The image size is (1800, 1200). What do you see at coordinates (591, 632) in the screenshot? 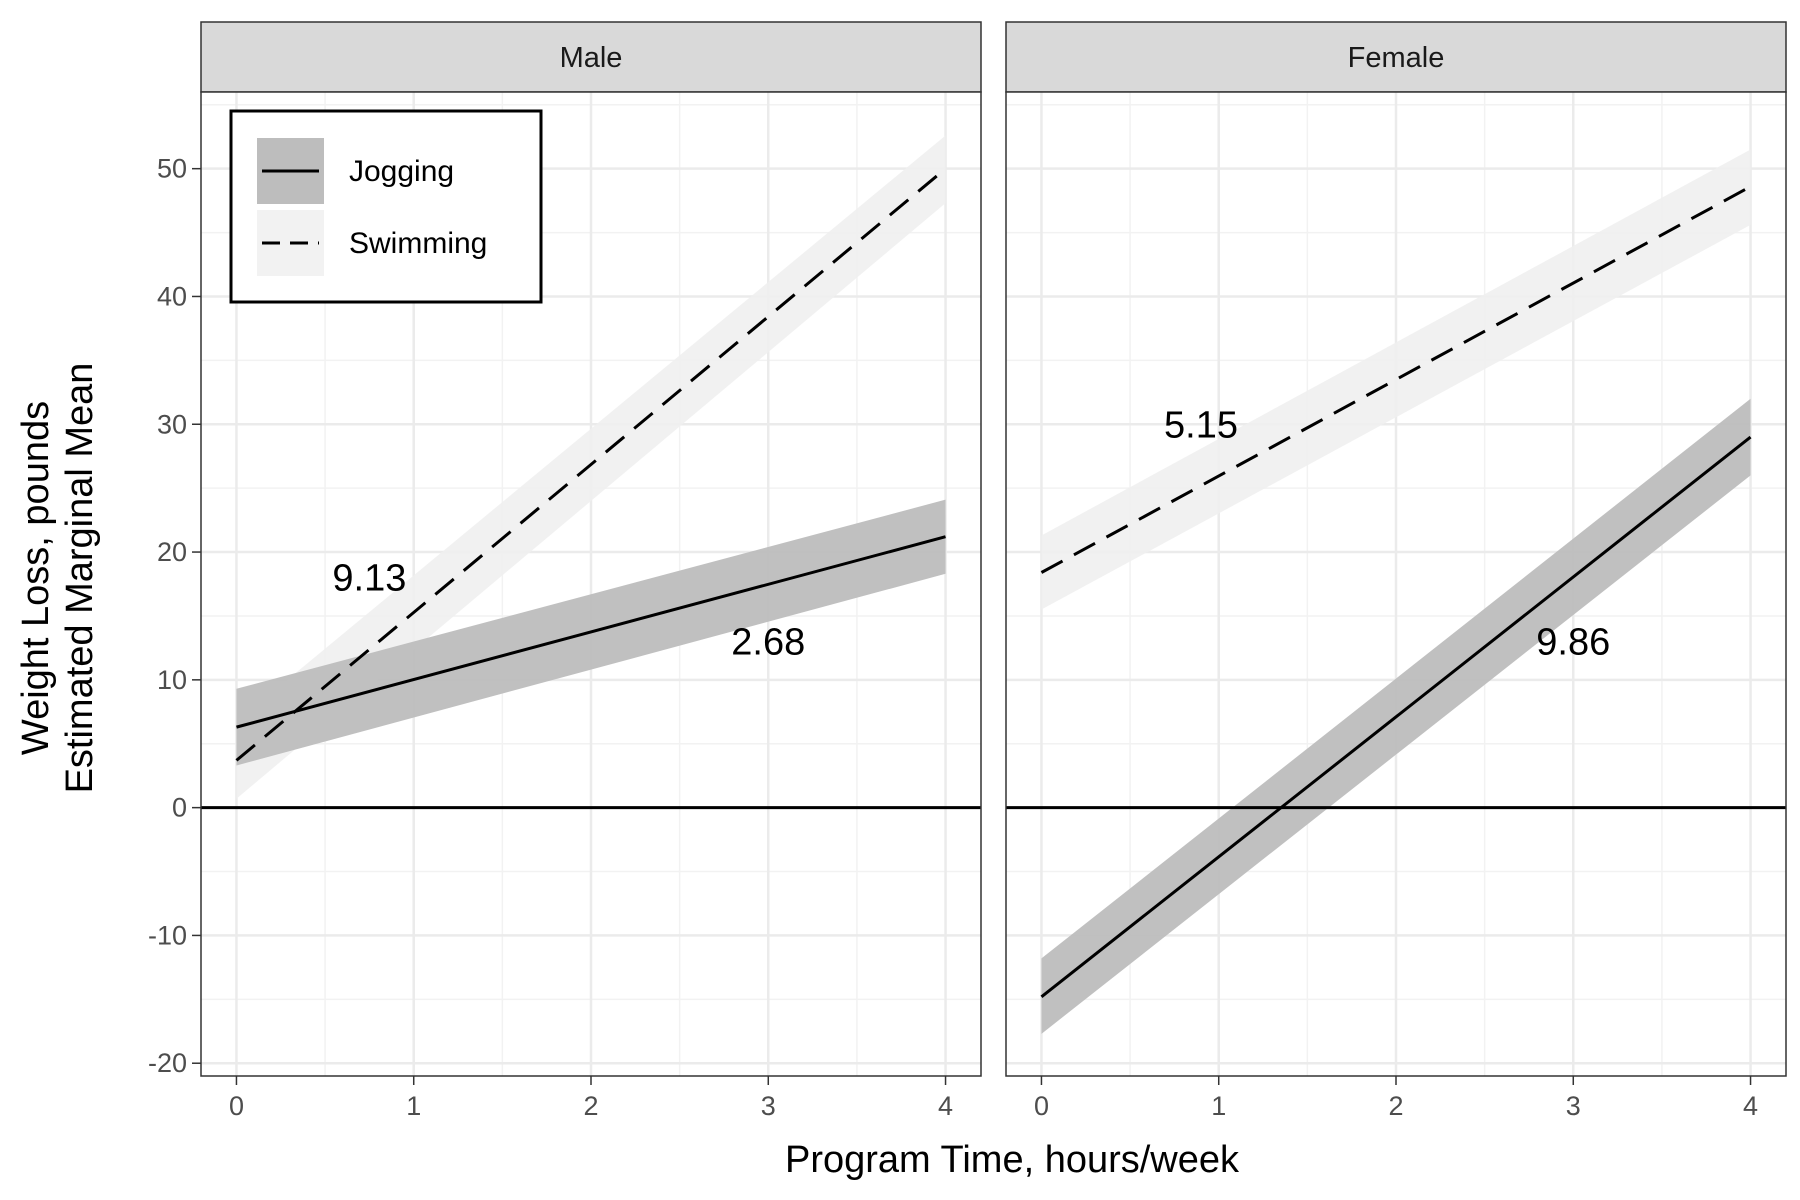
I see `series-line-jogging` at bounding box center [591, 632].